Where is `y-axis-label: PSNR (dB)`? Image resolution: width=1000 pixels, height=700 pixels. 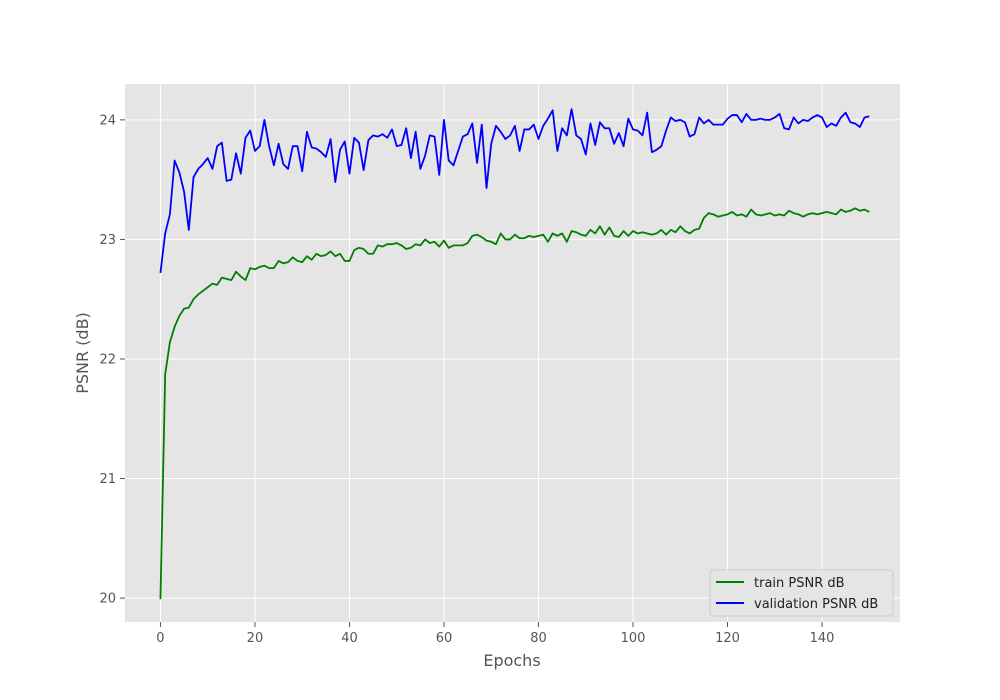 y-axis-label: PSNR (dB) is located at coordinates (82, 353).